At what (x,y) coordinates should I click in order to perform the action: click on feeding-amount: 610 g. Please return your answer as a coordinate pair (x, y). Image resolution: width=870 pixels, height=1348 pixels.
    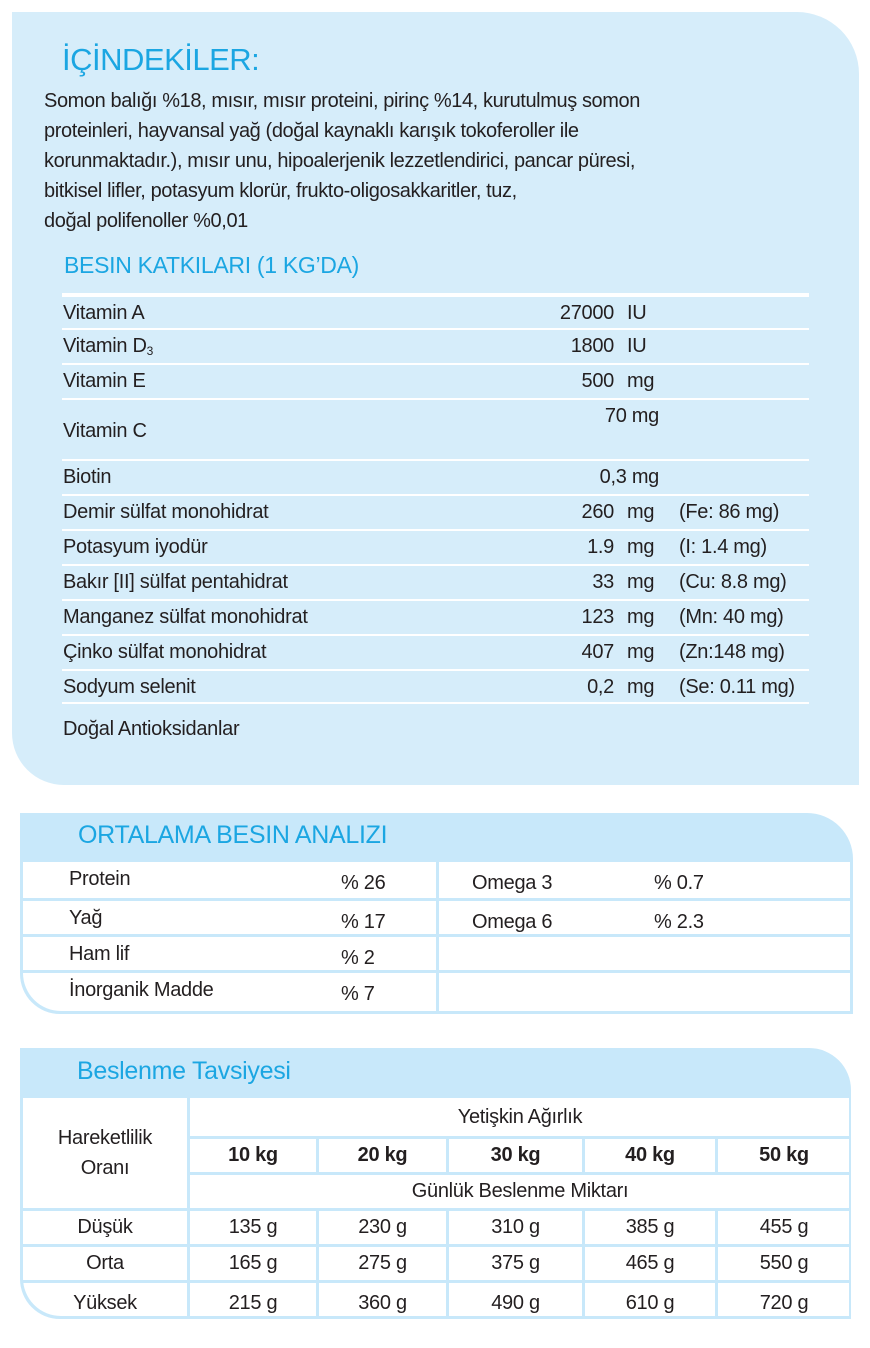
    Looking at the image, I should click on (650, 1299).